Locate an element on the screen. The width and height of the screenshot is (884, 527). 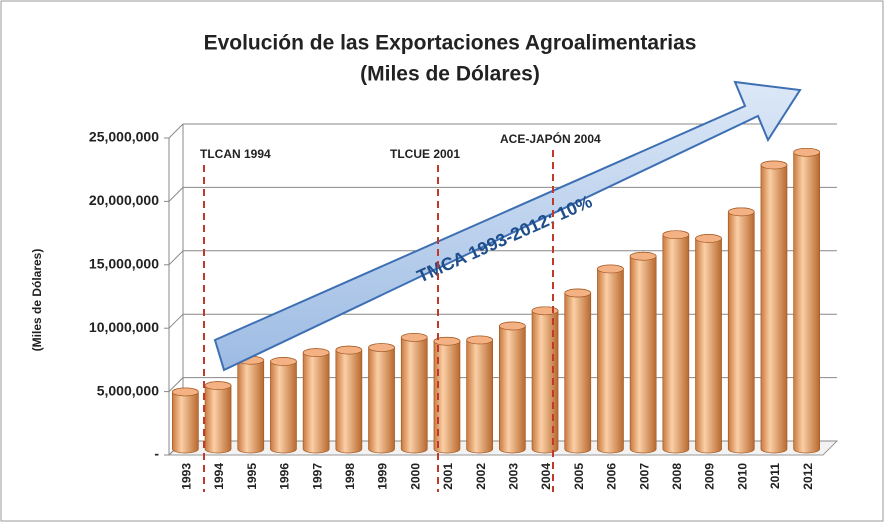
x-tick-label: 2003 is located at coordinates (514, 476).